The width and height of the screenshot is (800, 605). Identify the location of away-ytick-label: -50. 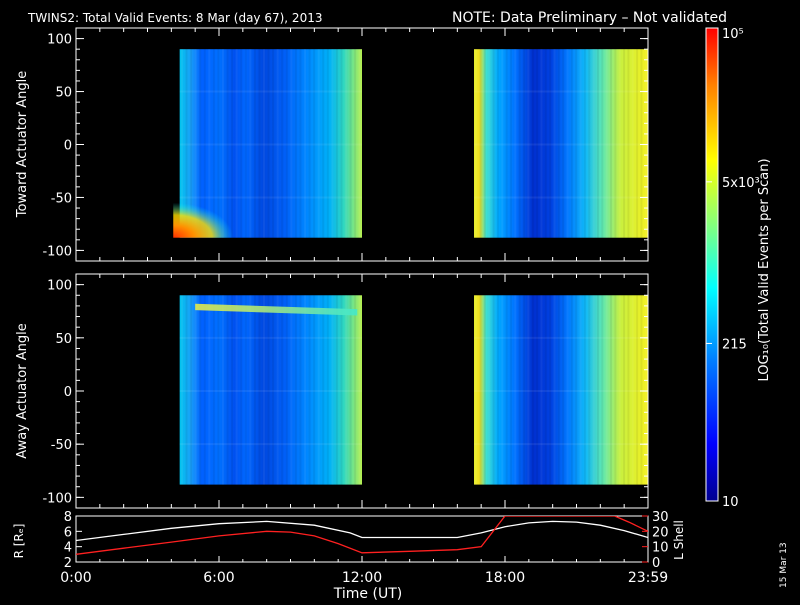
(61, 445).